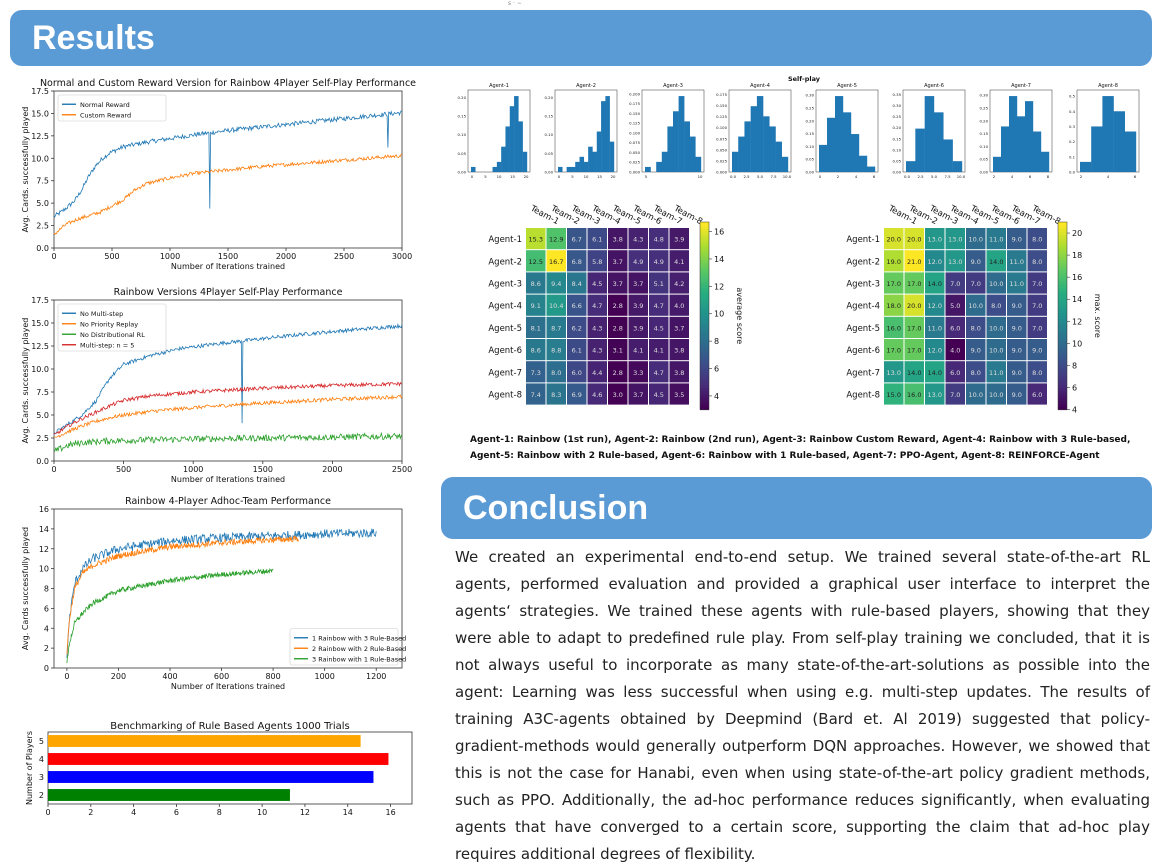 The image size is (1165, 868). I want to click on y-tick-label: 0.025, so click(721, 160).